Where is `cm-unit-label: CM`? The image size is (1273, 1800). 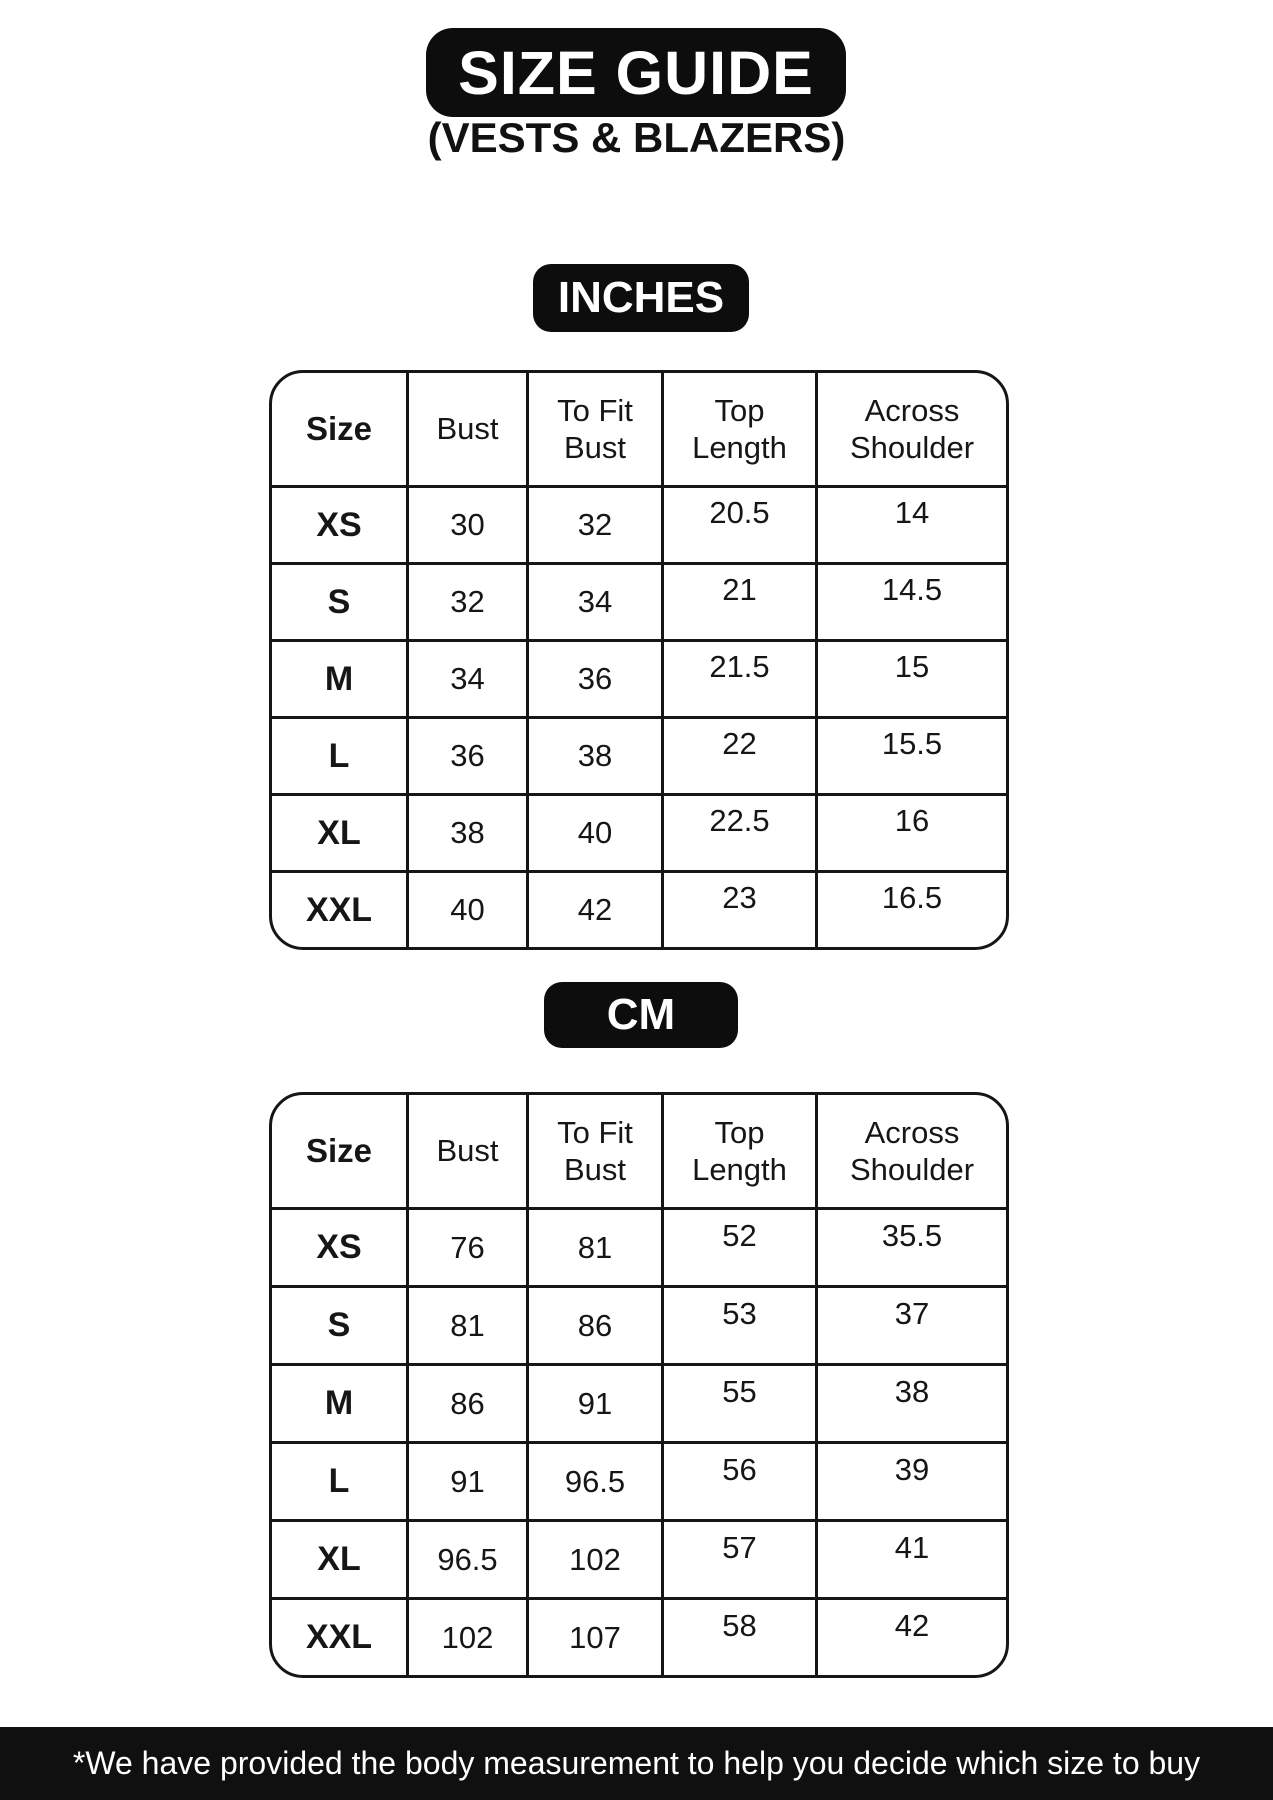
cm-unit-label: CM is located at coordinates (641, 1014).